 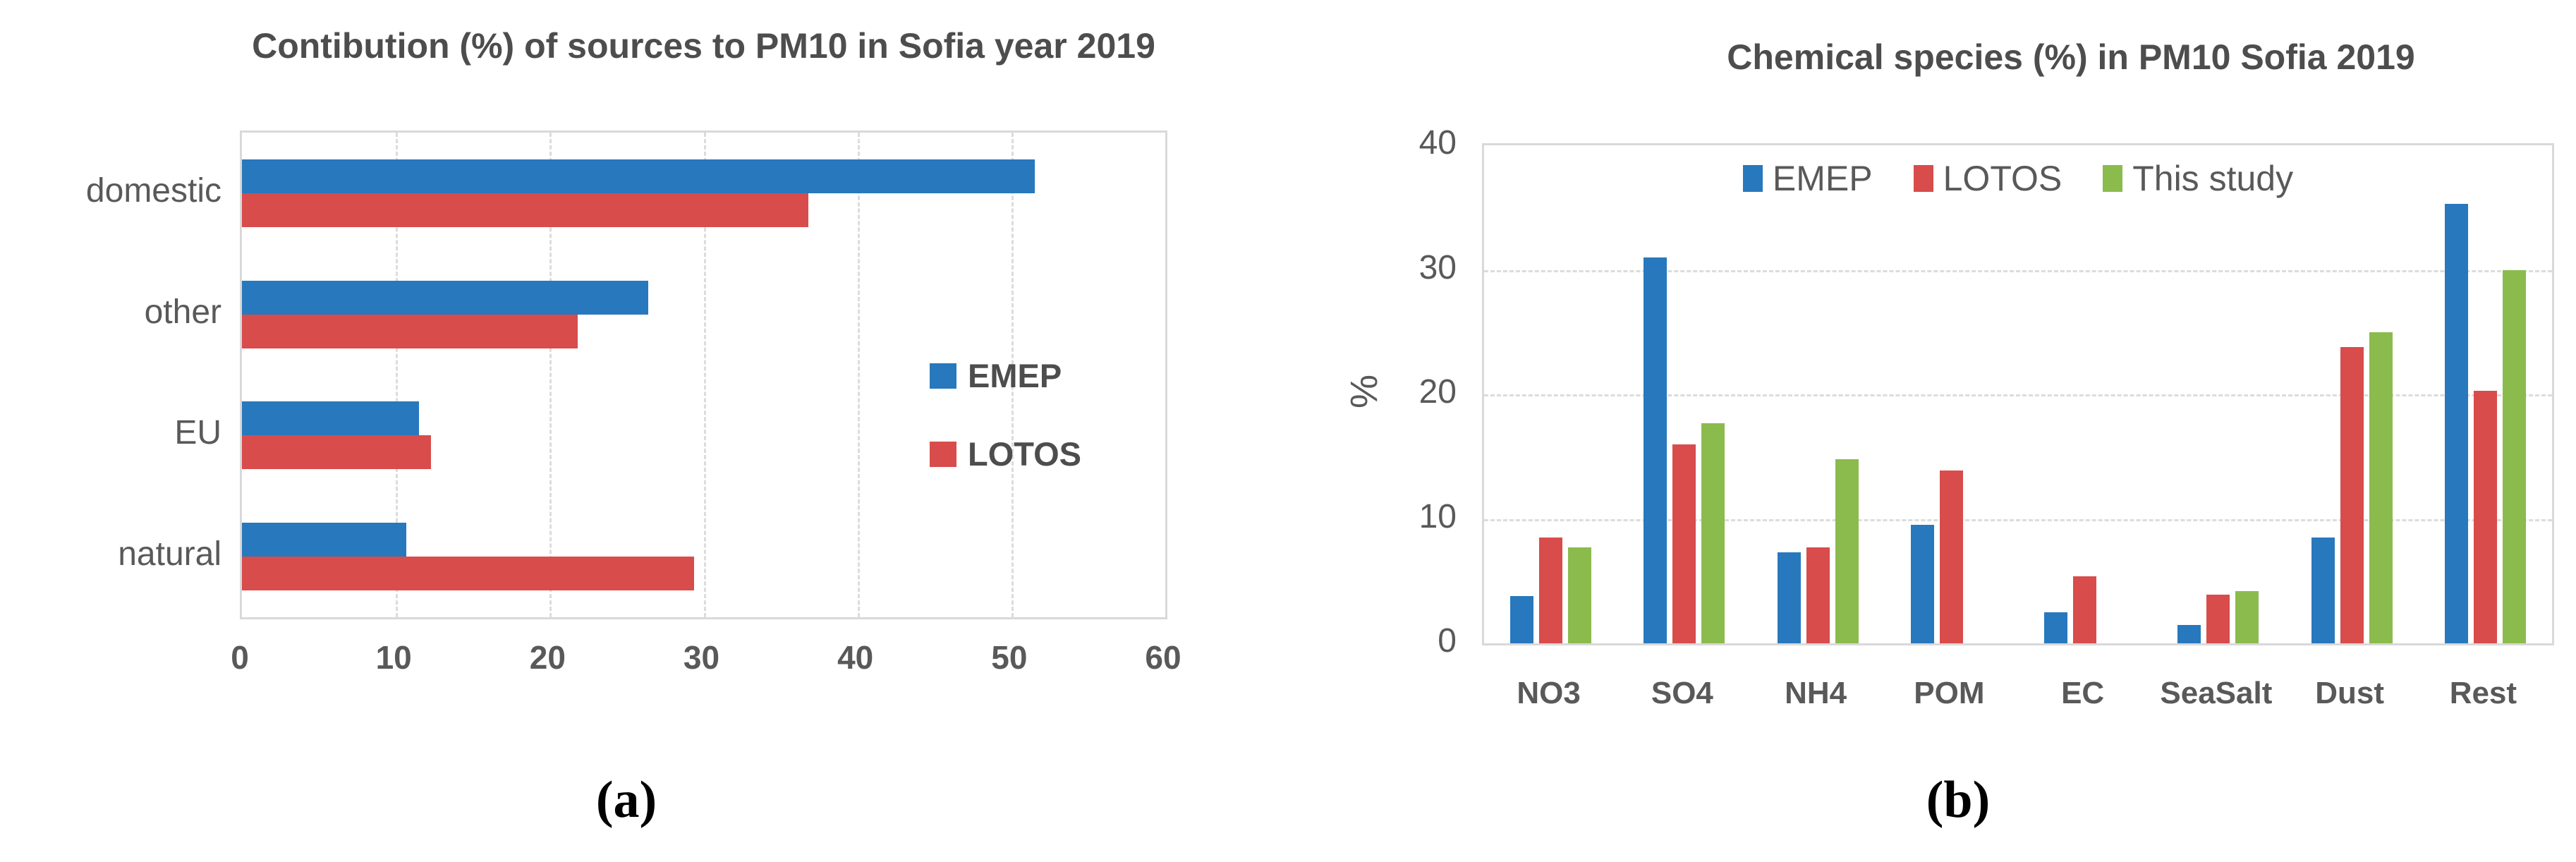 I want to click on bar-lotos-SeaSalt, so click(x=2218, y=619).